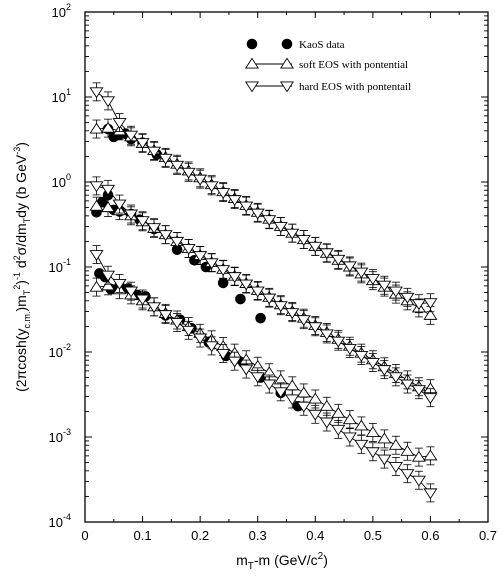 The width and height of the screenshot is (499, 578). Describe the element at coordinates (27, 220) in the screenshot. I see `ylabel-s3: T` at that location.